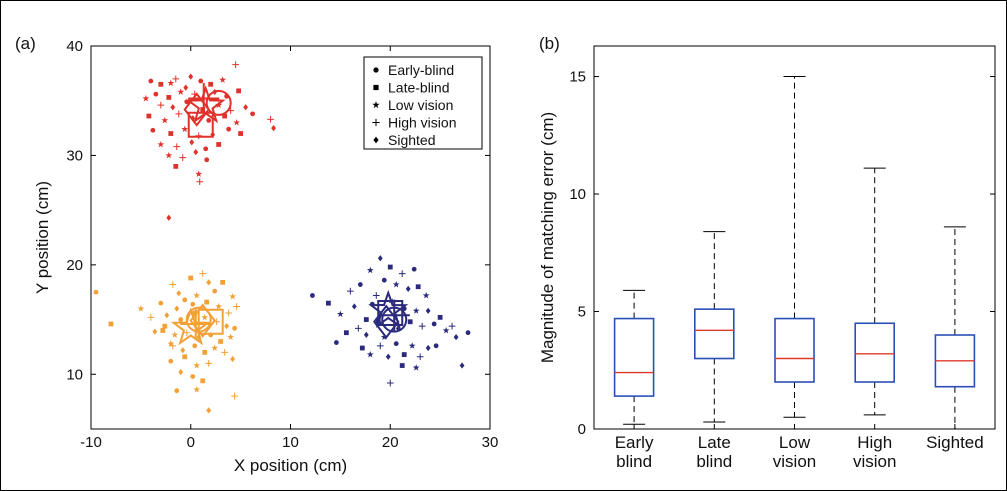 This screenshot has width=1007, height=491. I want to click on x-tick-label: -10, so click(91, 442).